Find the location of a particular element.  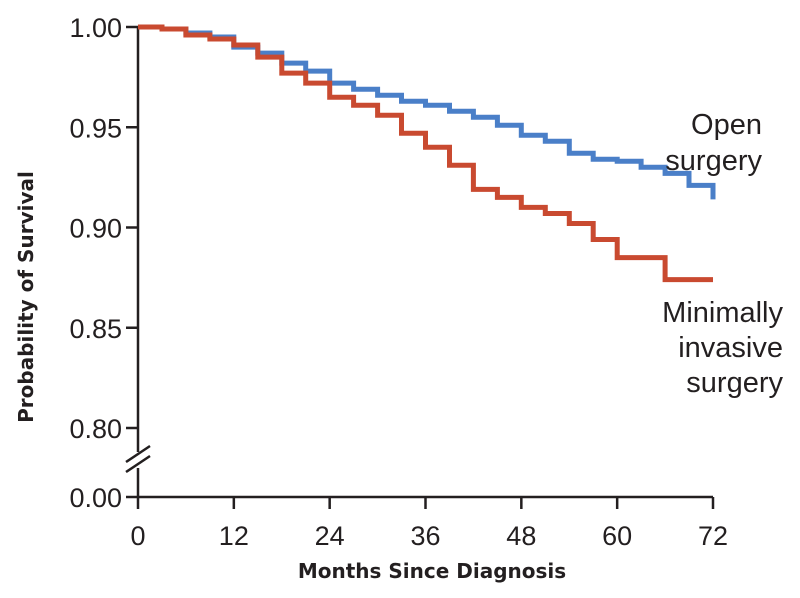

x-tick-label: 0 is located at coordinates (137, 536).